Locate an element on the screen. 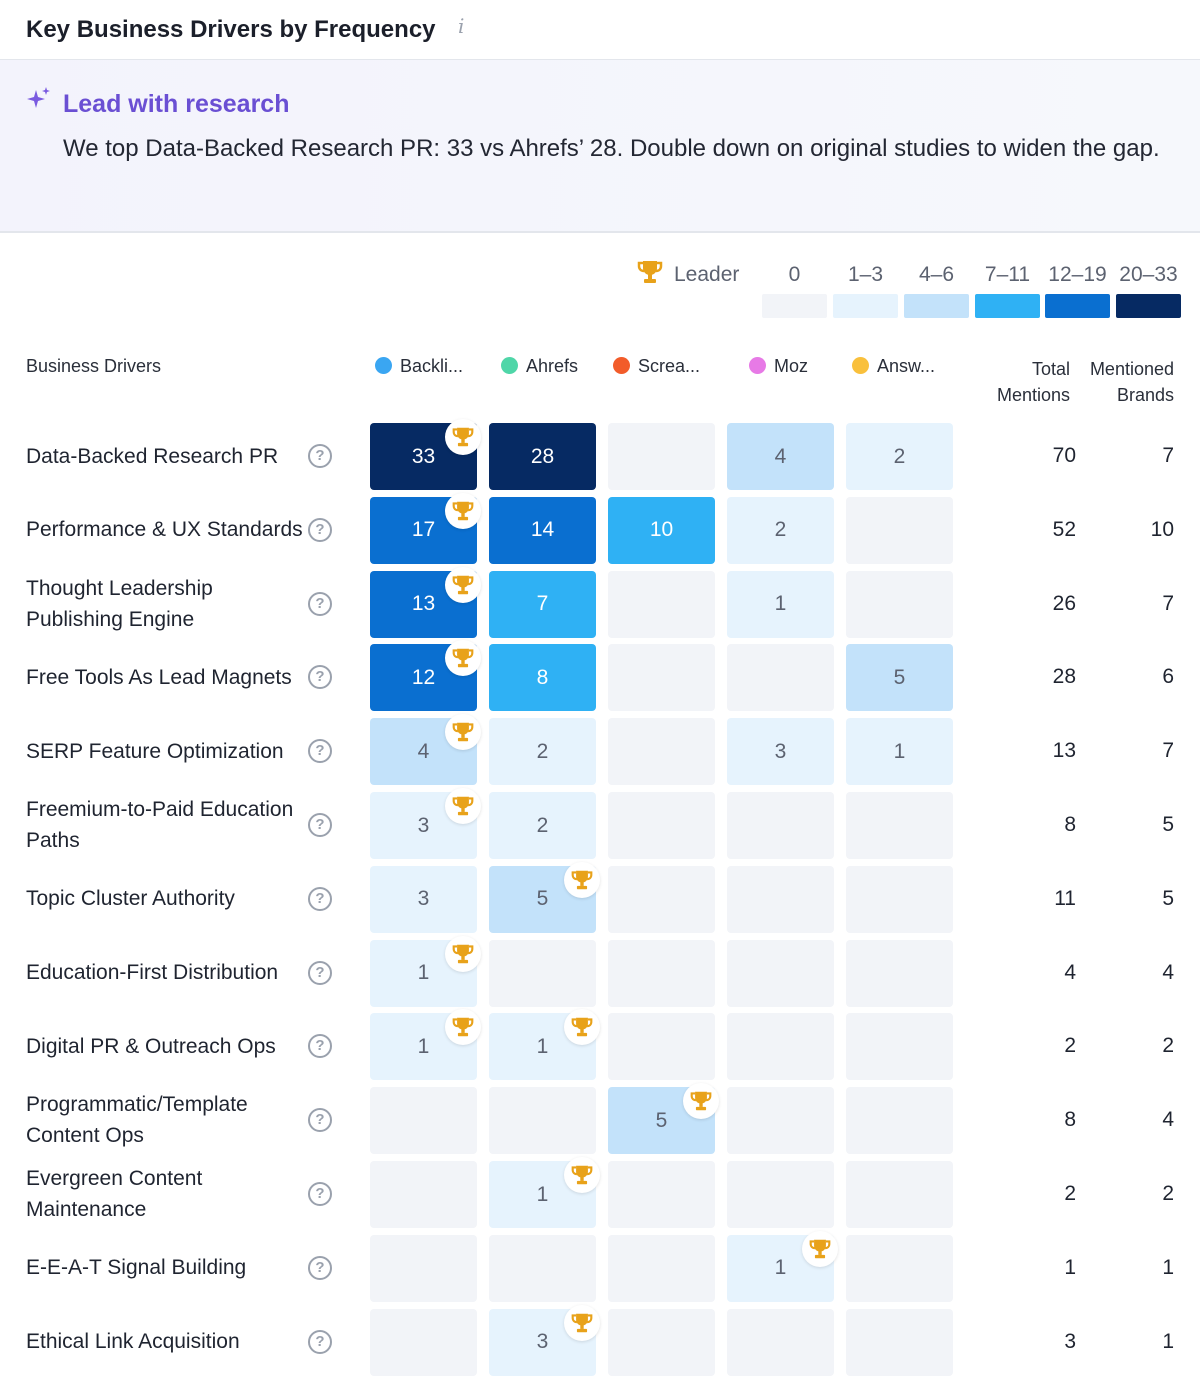 Image resolution: width=1200 pixels, height=1391 pixels. mentioned-brands-value: 2 is located at coordinates (1168, 1046).